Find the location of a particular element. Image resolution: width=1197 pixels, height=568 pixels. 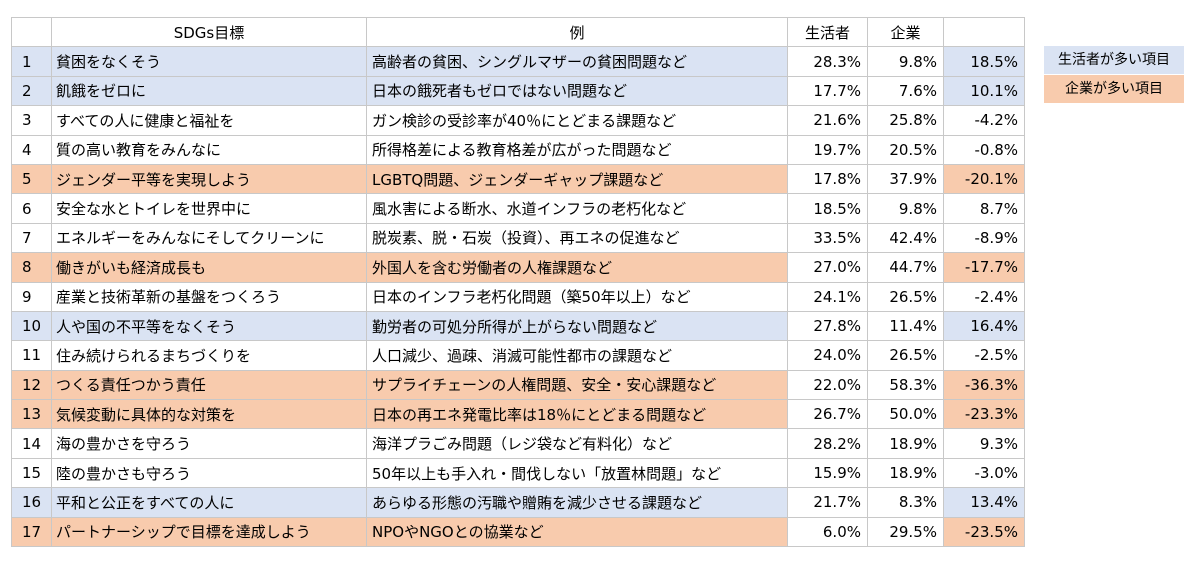

row-number: 3 is located at coordinates (31, 120).